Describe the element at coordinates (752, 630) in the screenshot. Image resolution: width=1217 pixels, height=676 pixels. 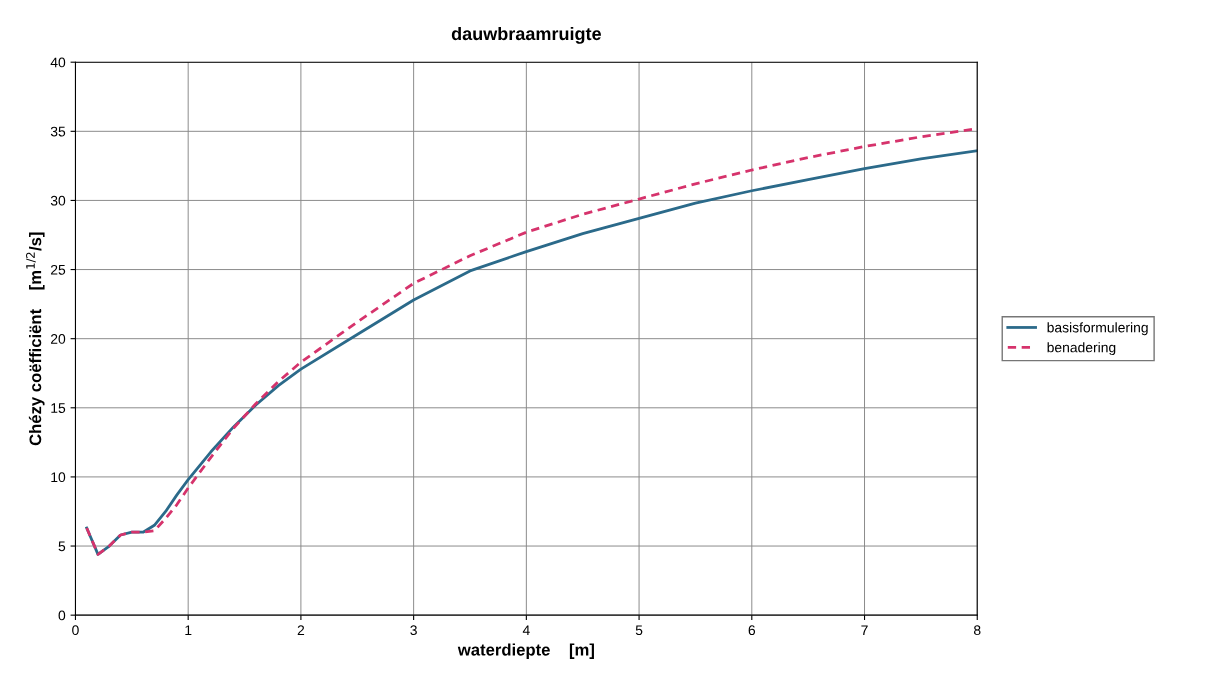
I see `x-tick-label: 6` at that location.